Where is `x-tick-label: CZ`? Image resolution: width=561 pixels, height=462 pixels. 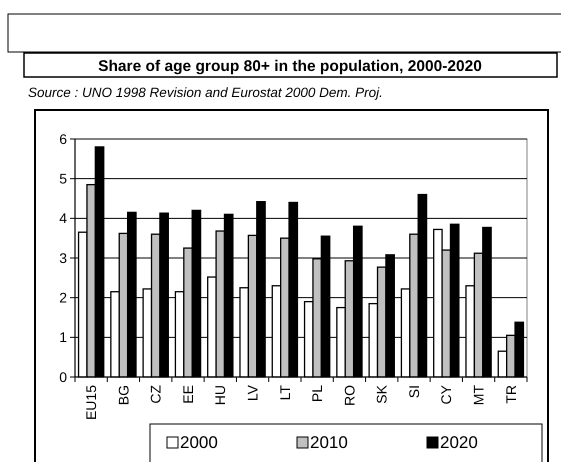 x-tick-label: CZ is located at coordinates (156, 394).